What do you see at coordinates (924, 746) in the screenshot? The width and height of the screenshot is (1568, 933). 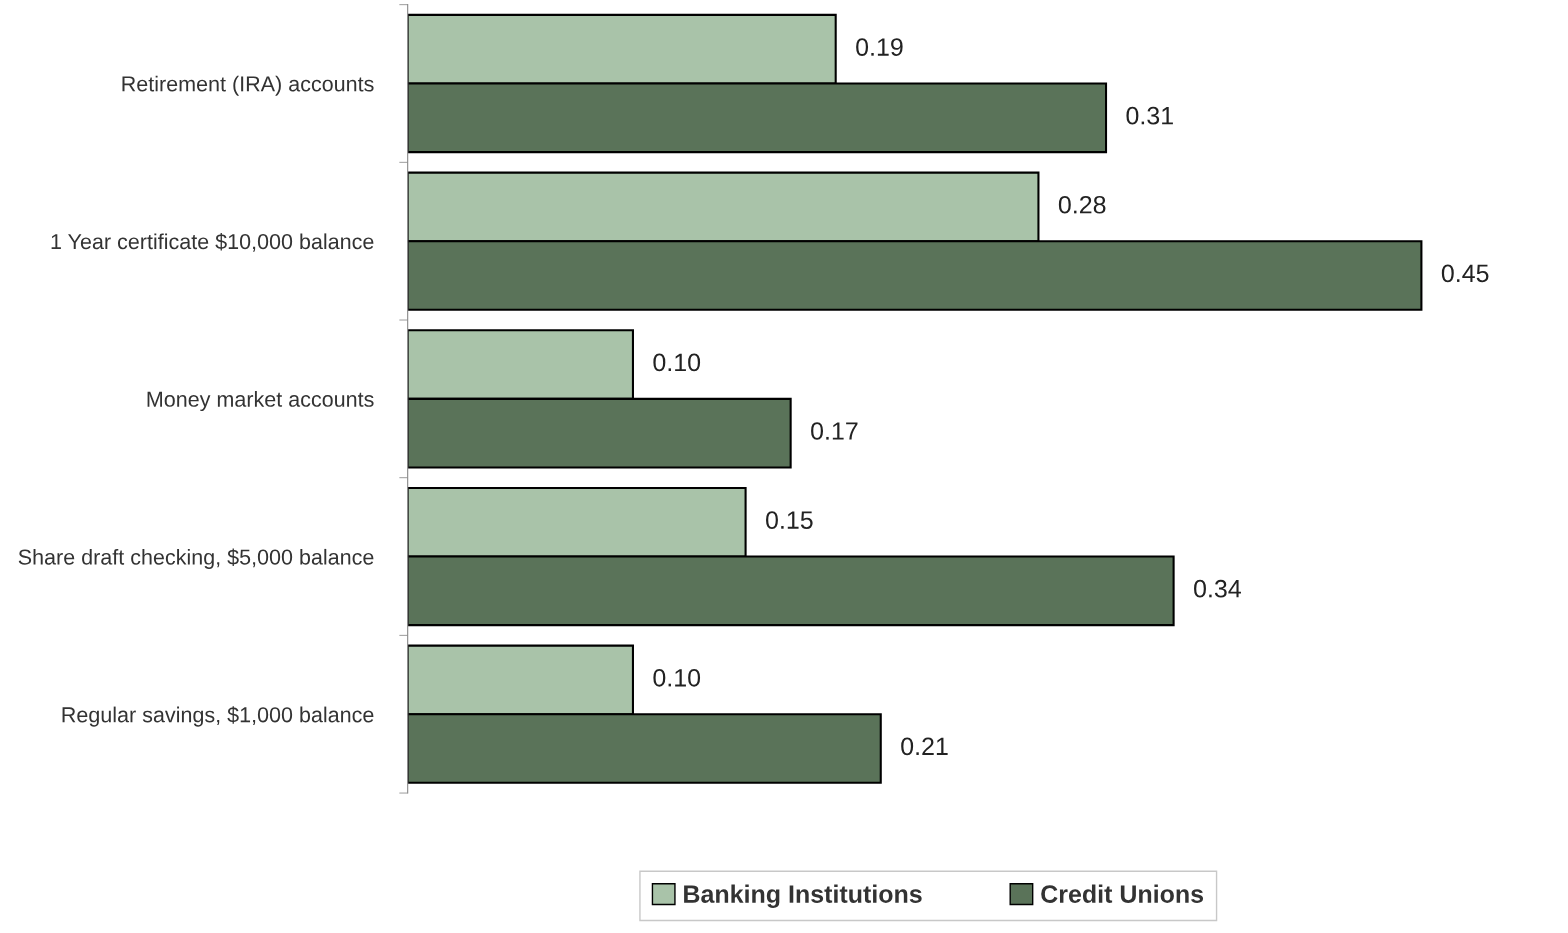 I see `data-label: 0.21` at bounding box center [924, 746].